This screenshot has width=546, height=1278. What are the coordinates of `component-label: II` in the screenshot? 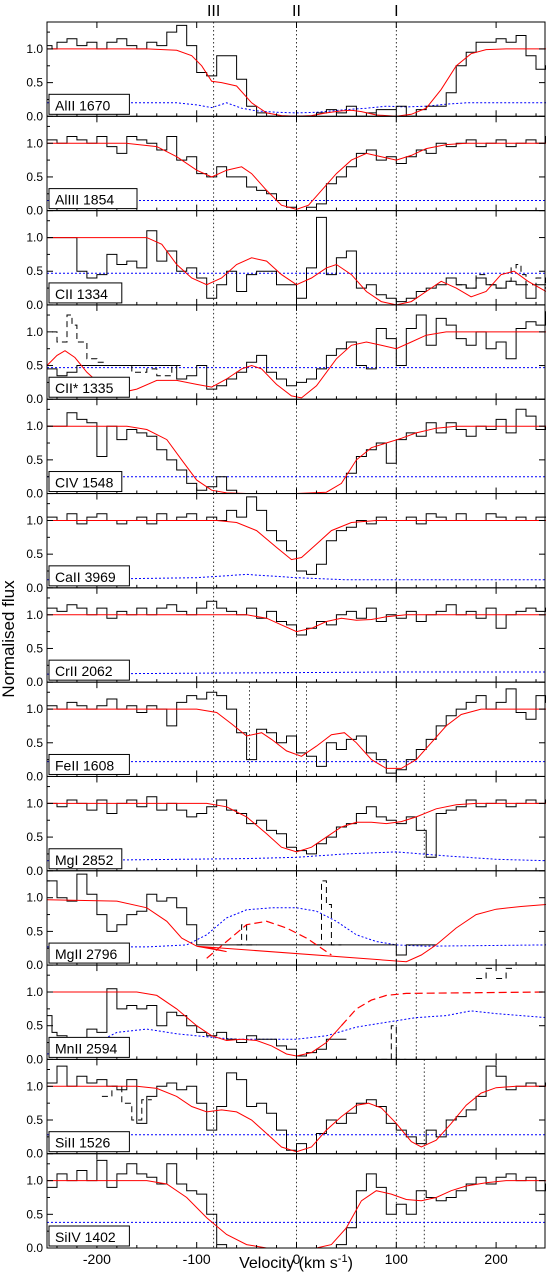 It's located at (296, 11).